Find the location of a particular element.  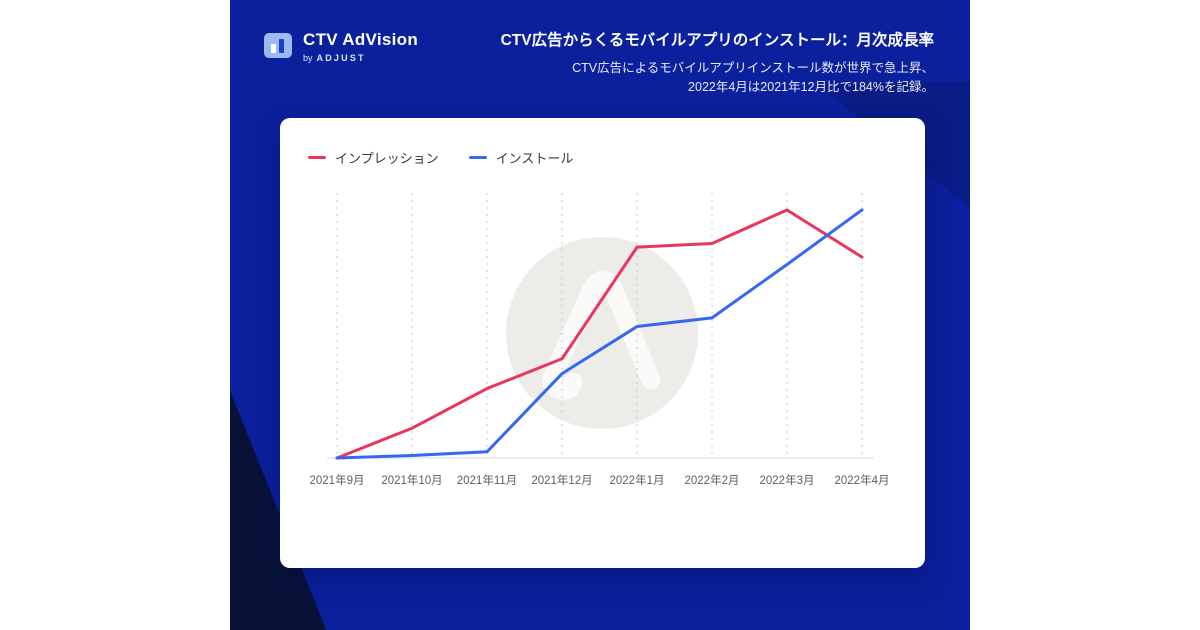

svg-text: 2022年2月 is located at coordinates (712, 480).